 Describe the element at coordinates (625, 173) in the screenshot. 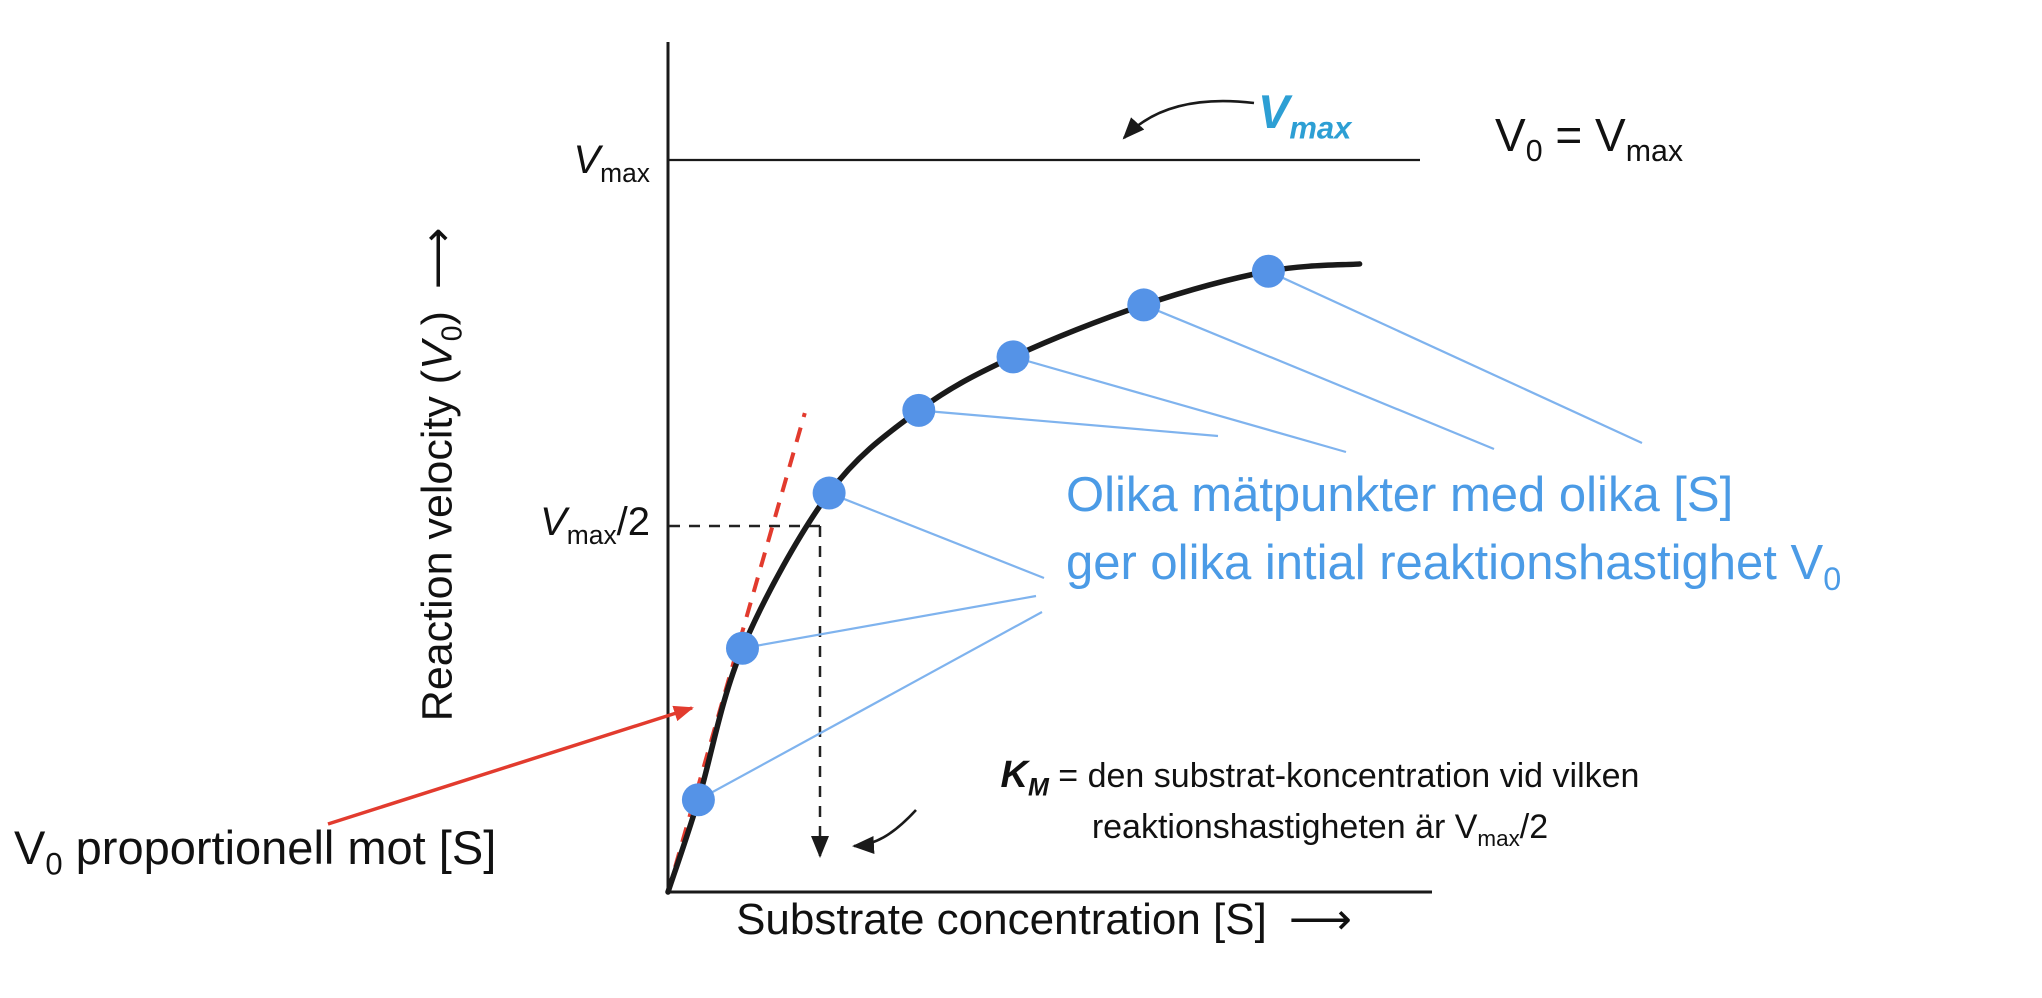

I see `vmax-tick-sub: max` at that location.